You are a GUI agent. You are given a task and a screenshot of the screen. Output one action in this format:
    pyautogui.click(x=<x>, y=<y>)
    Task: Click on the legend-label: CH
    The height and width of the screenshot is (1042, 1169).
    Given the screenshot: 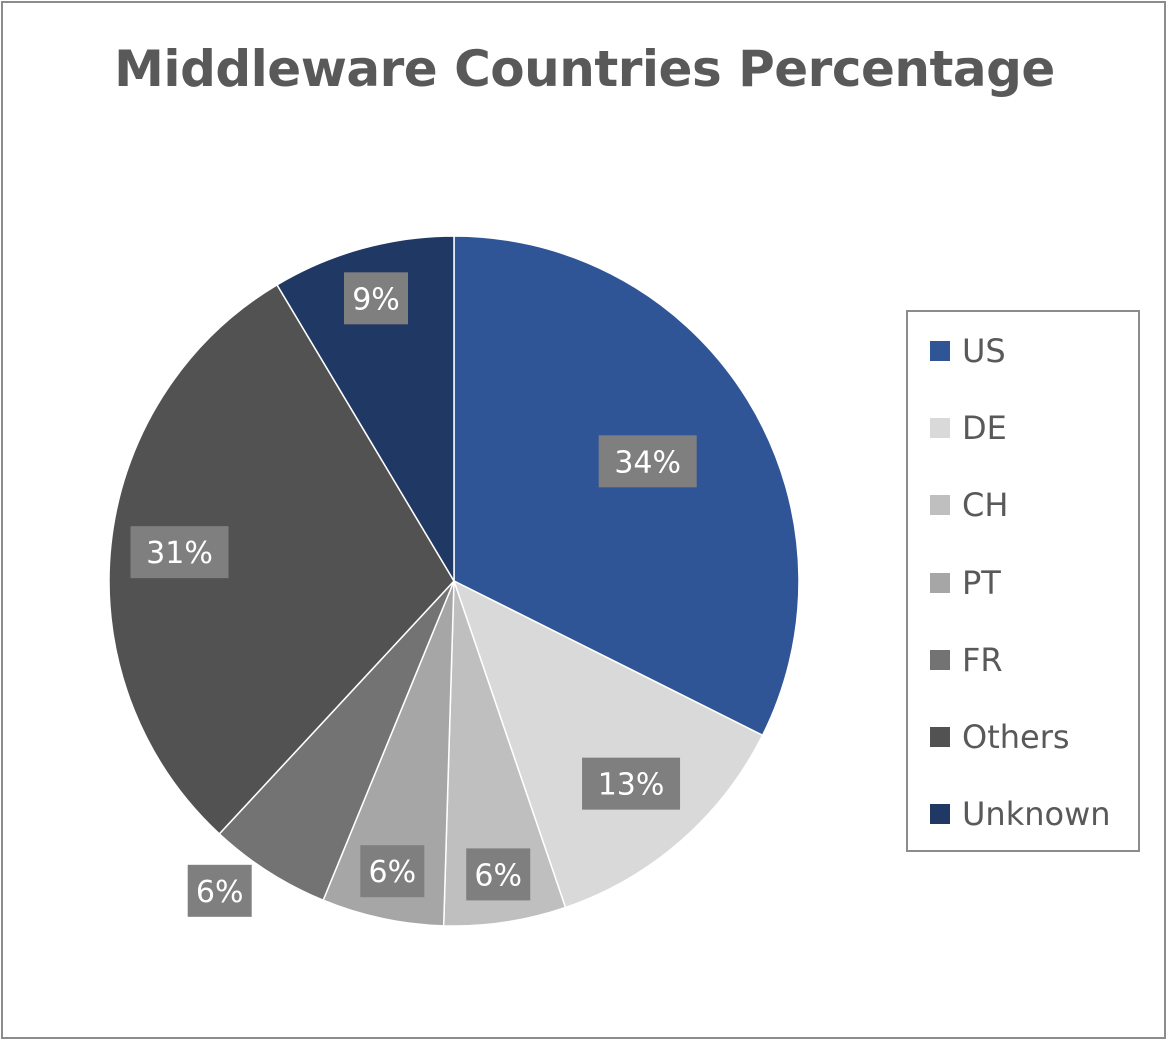 What is the action you would take?
    pyautogui.click(x=985, y=505)
    